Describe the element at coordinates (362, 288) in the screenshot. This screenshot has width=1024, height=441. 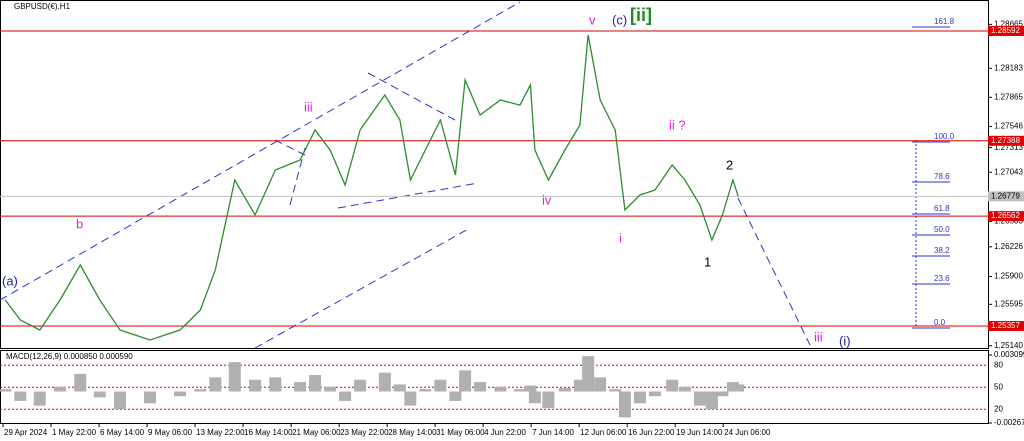
I see `channel-lower` at that location.